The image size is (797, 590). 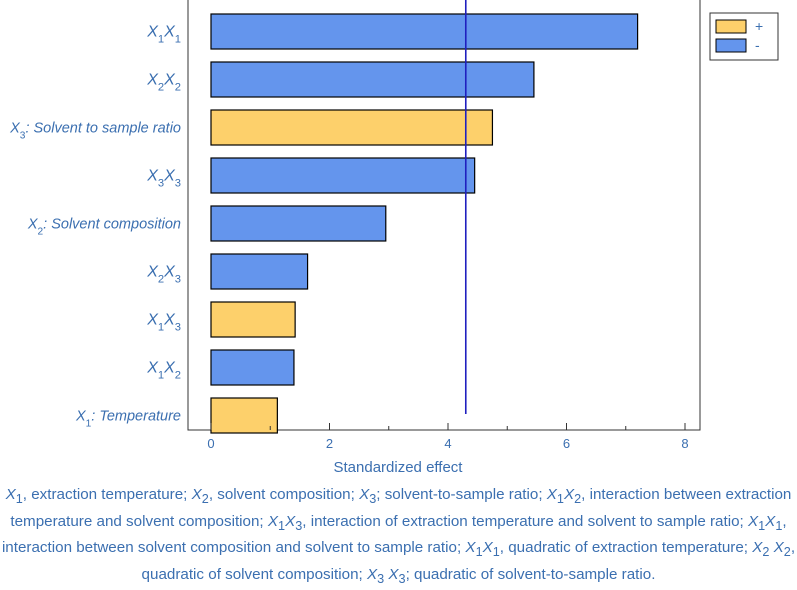 What do you see at coordinates (210, 443) in the screenshot?
I see `x-tick-label: 0` at bounding box center [210, 443].